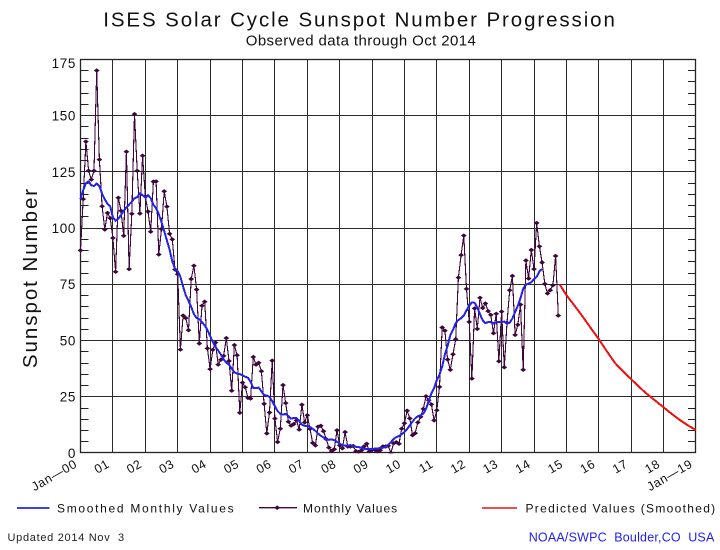  I want to click on svg-text: 100, so click(64, 228).